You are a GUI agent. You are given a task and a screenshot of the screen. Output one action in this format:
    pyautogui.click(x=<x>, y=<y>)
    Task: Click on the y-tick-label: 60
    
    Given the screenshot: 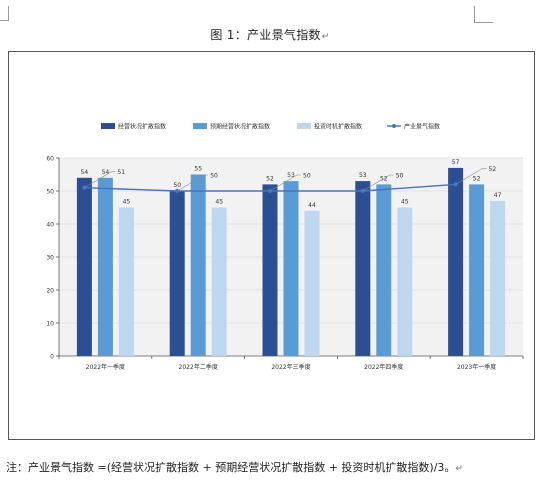 What is the action you would take?
    pyautogui.click(x=50, y=159)
    